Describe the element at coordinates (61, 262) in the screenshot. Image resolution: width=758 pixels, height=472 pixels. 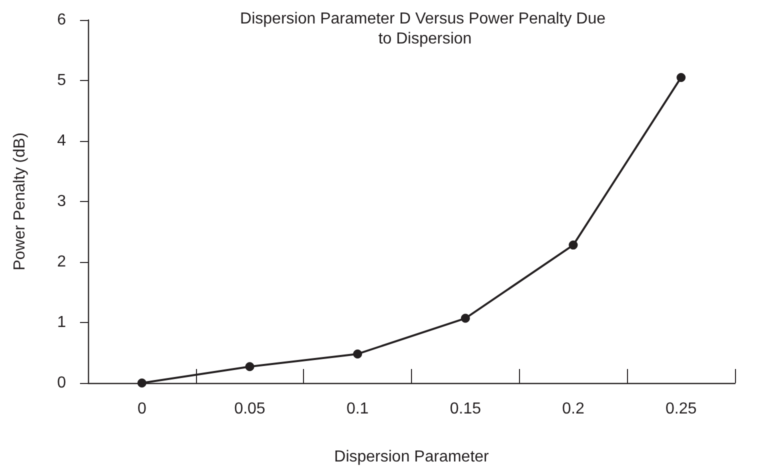
I see `y-tick-label: 2` at that location.